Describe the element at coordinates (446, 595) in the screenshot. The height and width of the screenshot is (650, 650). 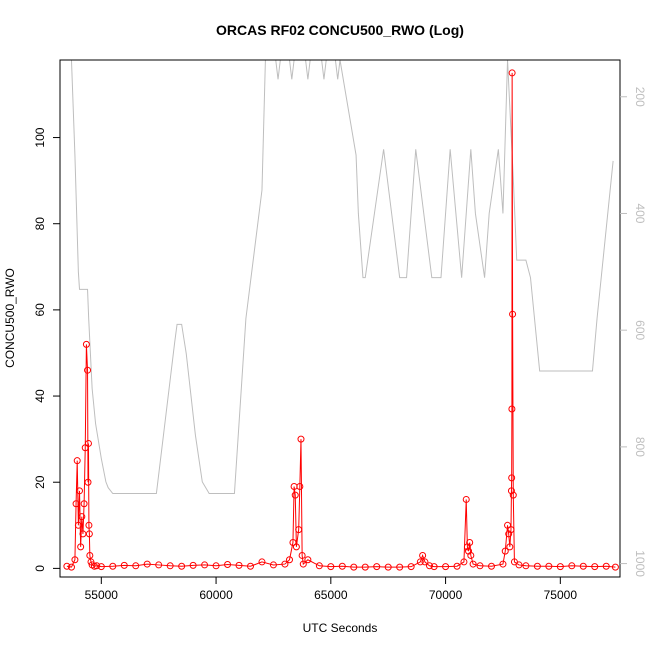
I see `x-tick-label: 70000` at that location.